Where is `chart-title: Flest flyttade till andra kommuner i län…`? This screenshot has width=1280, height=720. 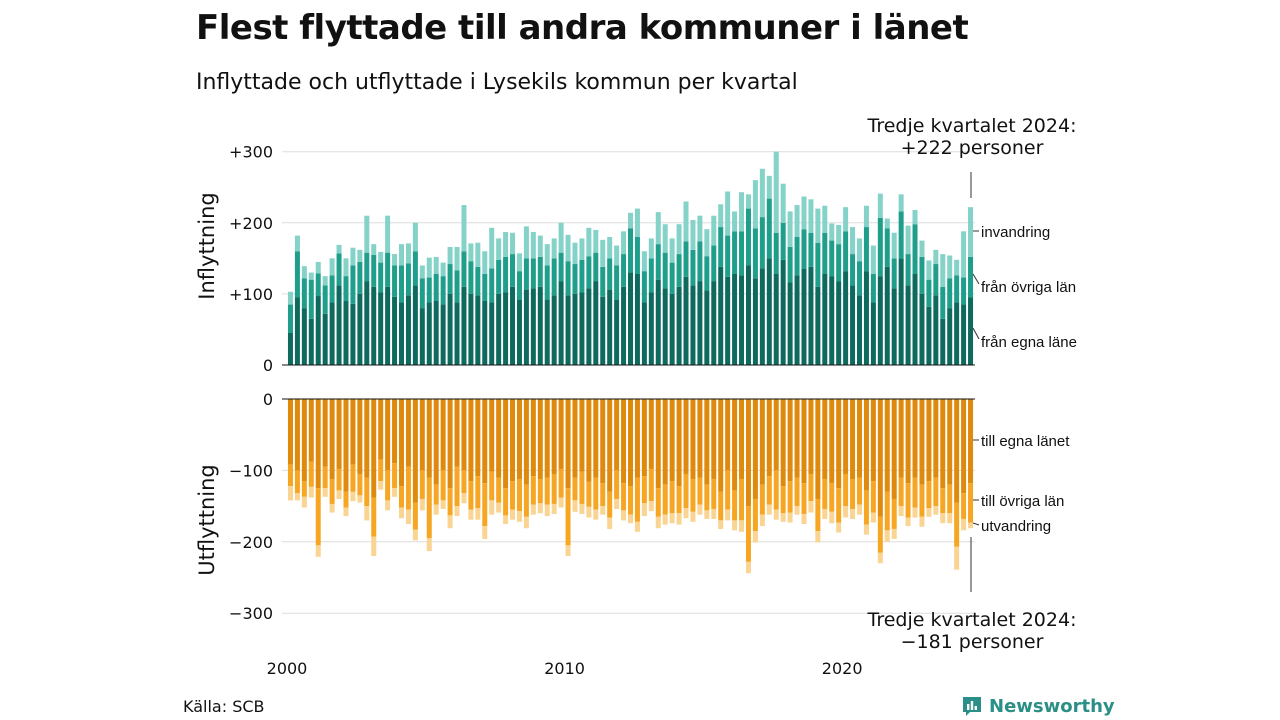
chart-title: Flest flyttade till andra kommuner i län… is located at coordinates (582, 28).